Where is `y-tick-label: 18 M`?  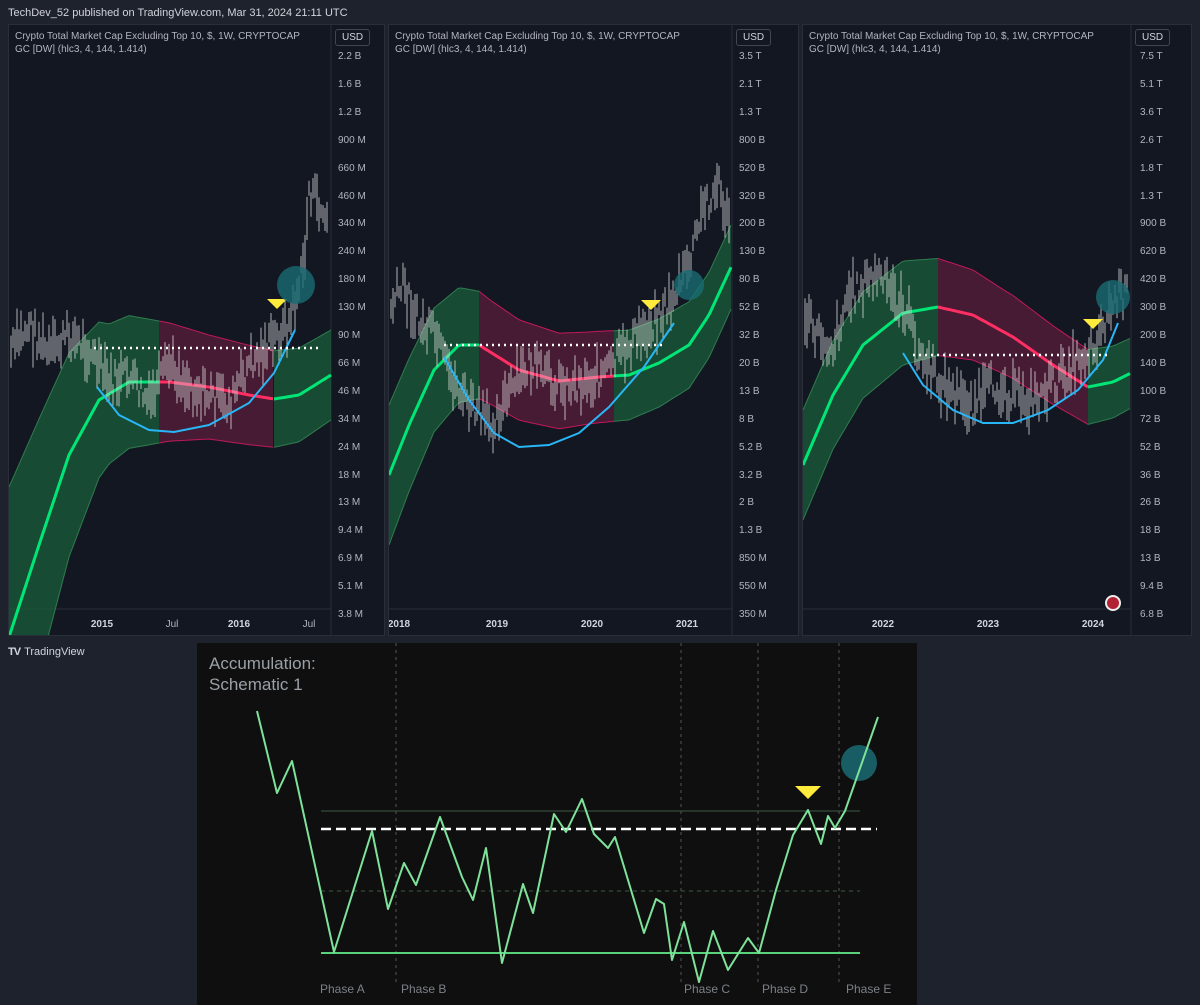 y-tick-label: 18 M is located at coordinates (349, 475).